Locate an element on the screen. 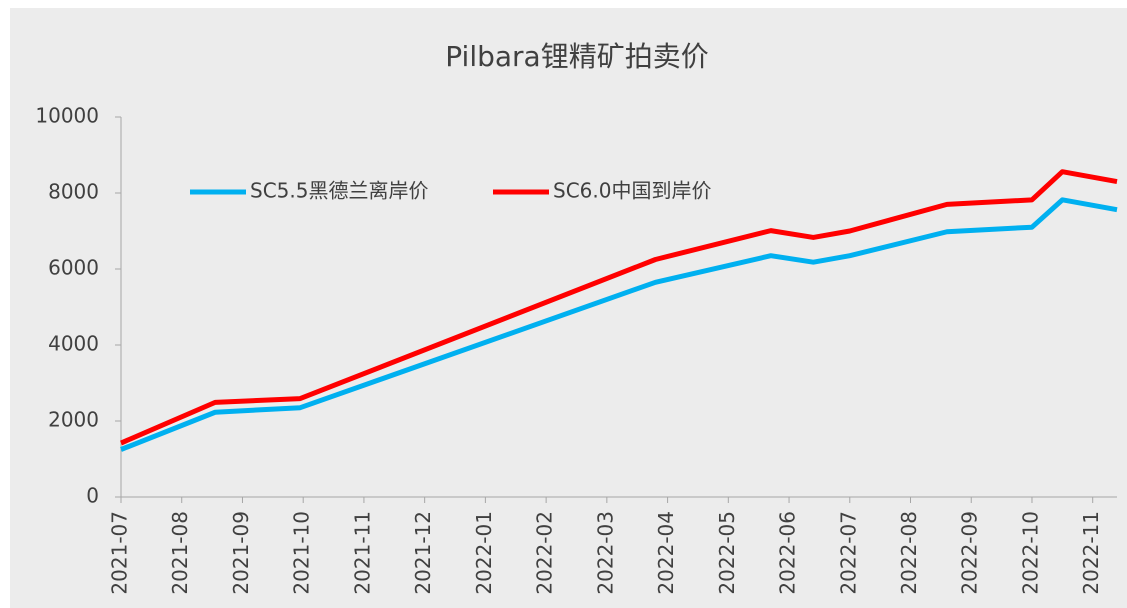 Image resolution: width=1127 pixels, height=608 pixels. x-tick-label: 2021-07 is located at coordinates (120, 553).